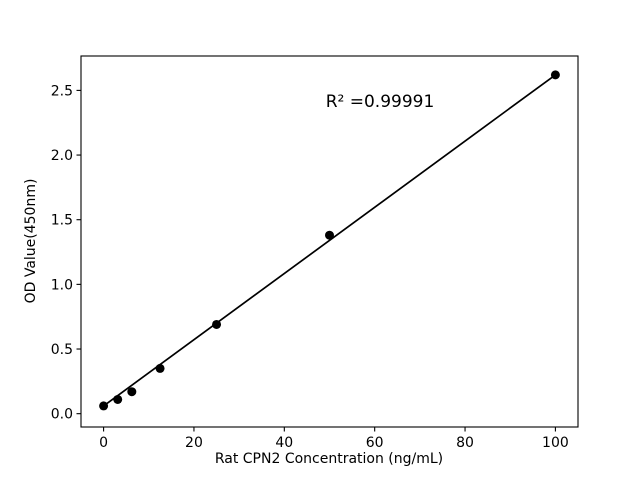 Image resolution: width=640 pixels, height=484 pixels. Describe the element at coordinates (62, 415) in the screenshot. I see `y-tick-label: 0.0` at that location.